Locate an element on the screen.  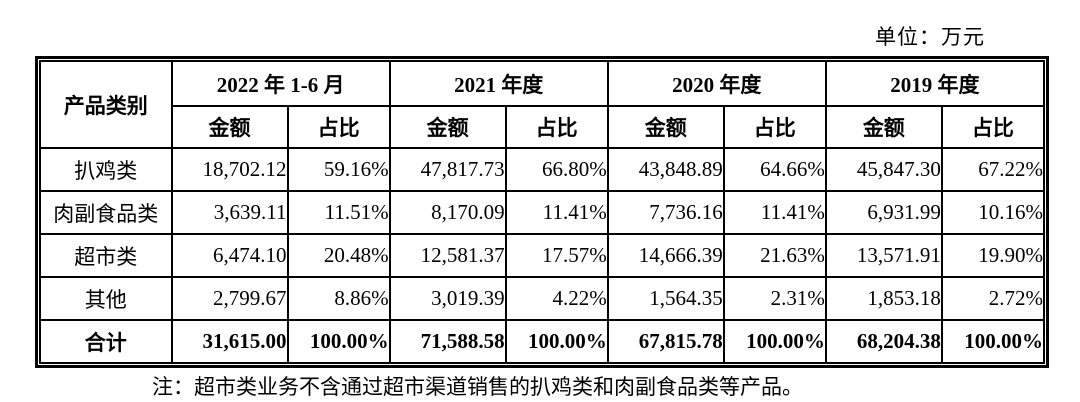
ratio-cell: 59.16% is located at coordinates (338, 169).